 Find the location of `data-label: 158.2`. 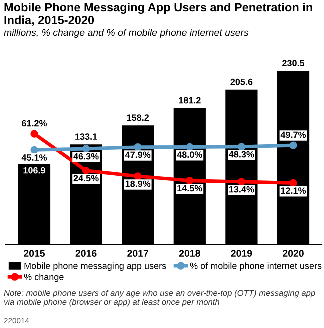

data-label: 158.2 is located at coordinates (138, 118).